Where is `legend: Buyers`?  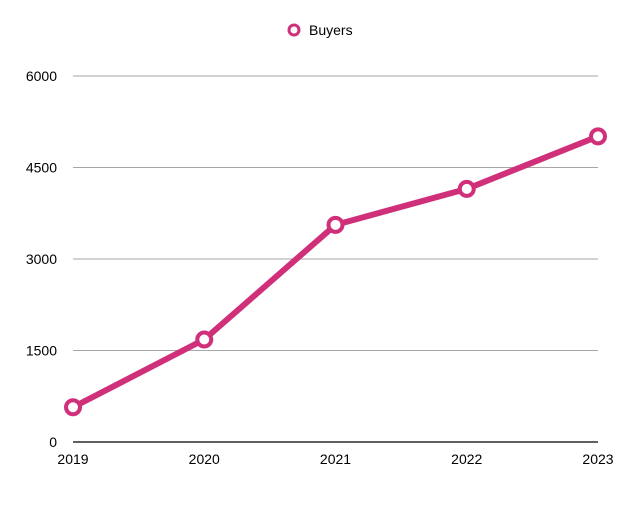
legend: Buyers is located at coordinates (320, 30).